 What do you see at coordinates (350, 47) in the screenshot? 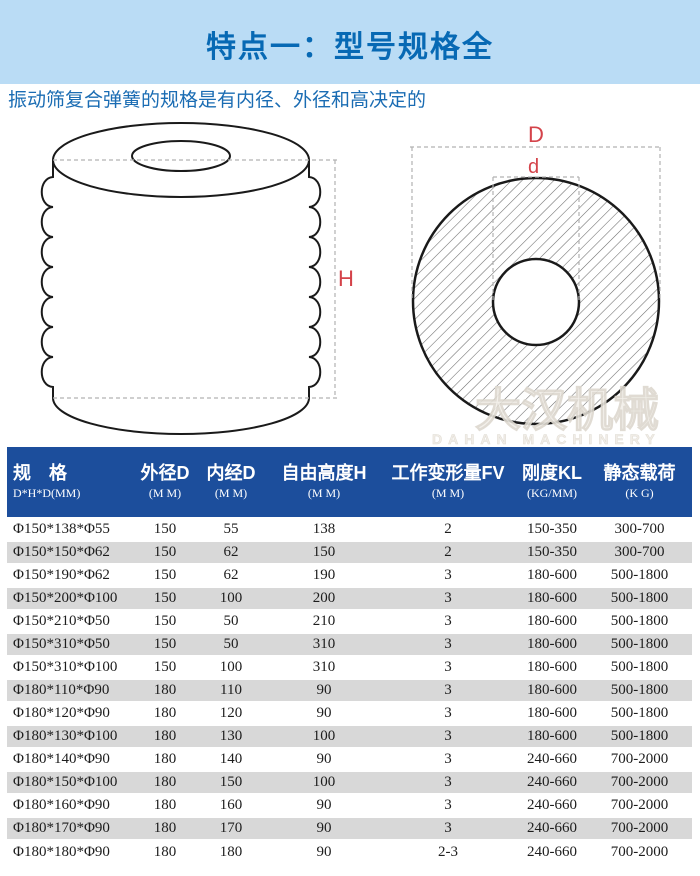
I see `banner-title: 特点一：型号规格全` at bounding box center [350, 47].